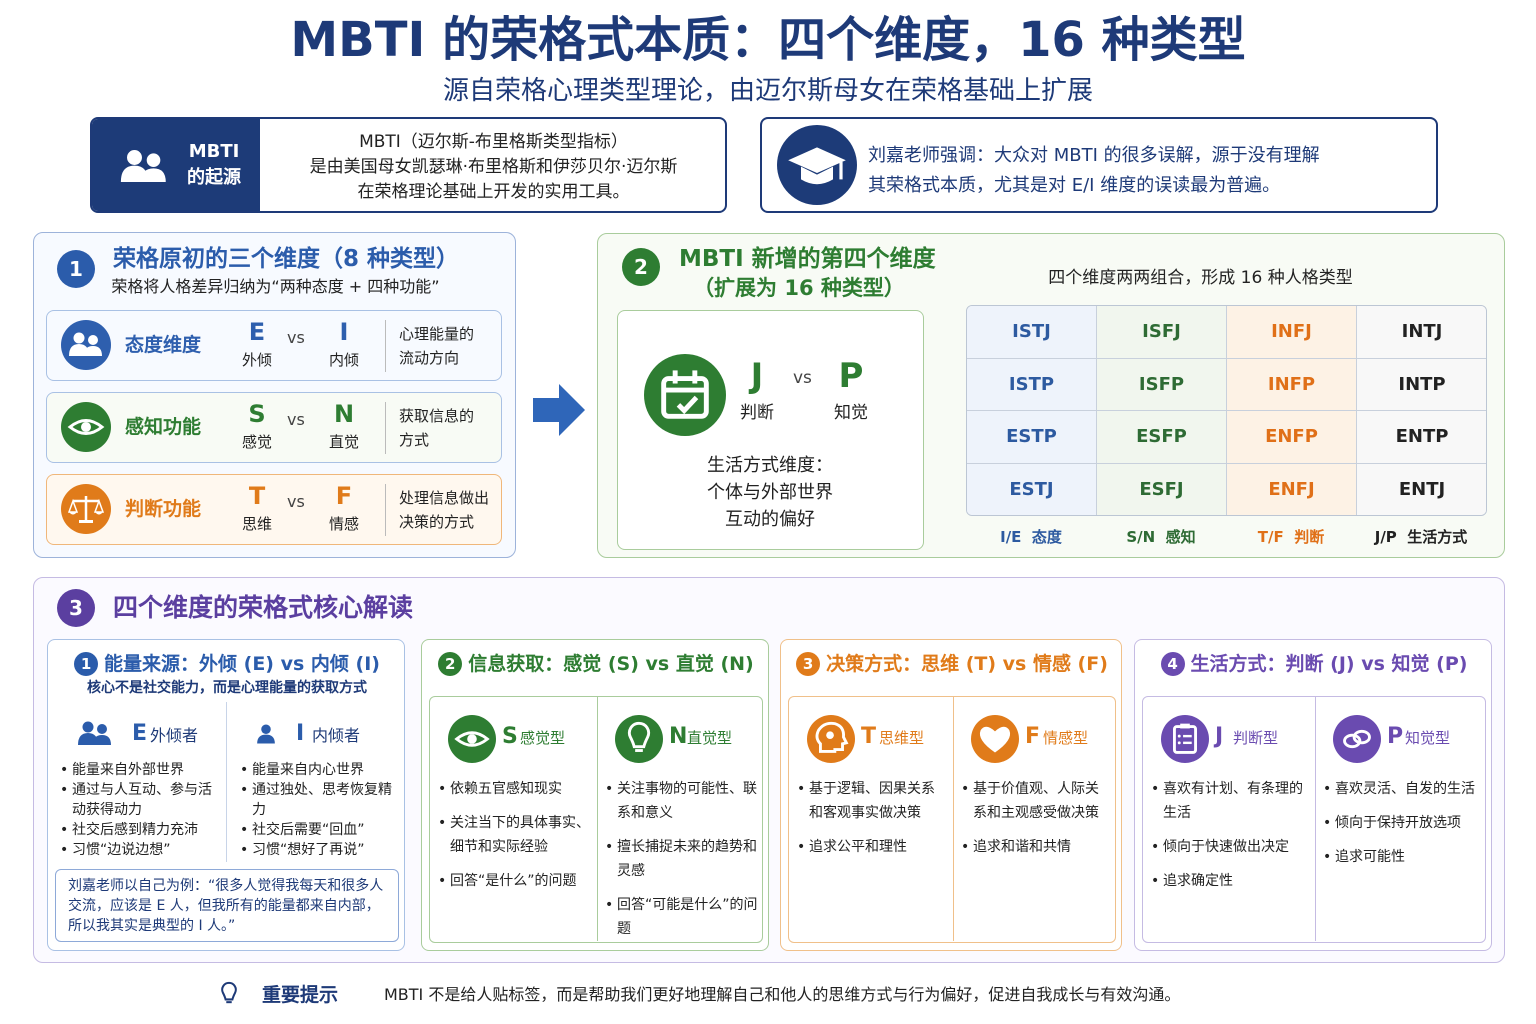 This screenshot has width=1536, height=1024. I want to click on list-item: • 擅长捕捉未来的趋势和灵感, so click(681, 859).